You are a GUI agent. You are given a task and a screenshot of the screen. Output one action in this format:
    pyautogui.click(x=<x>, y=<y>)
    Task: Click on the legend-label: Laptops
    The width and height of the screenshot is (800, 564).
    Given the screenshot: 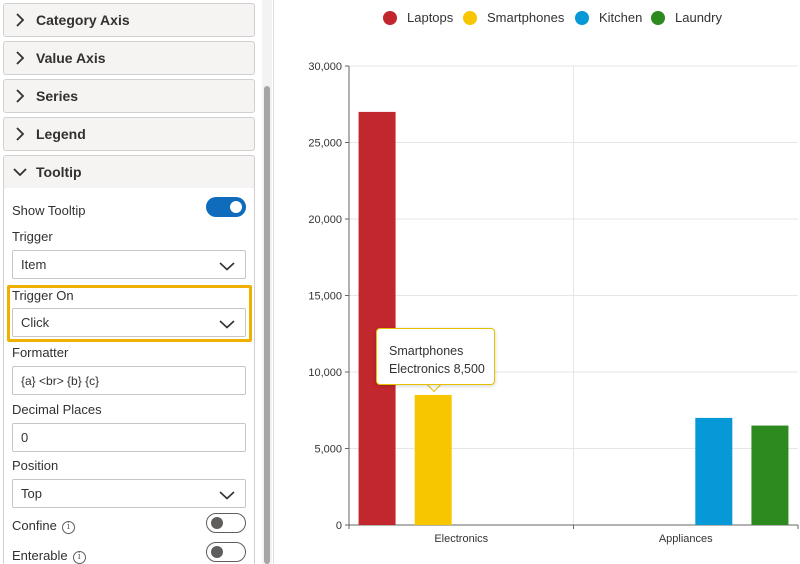 What is the action you would take?
    pyautogui.click(x=430, y=17)
    